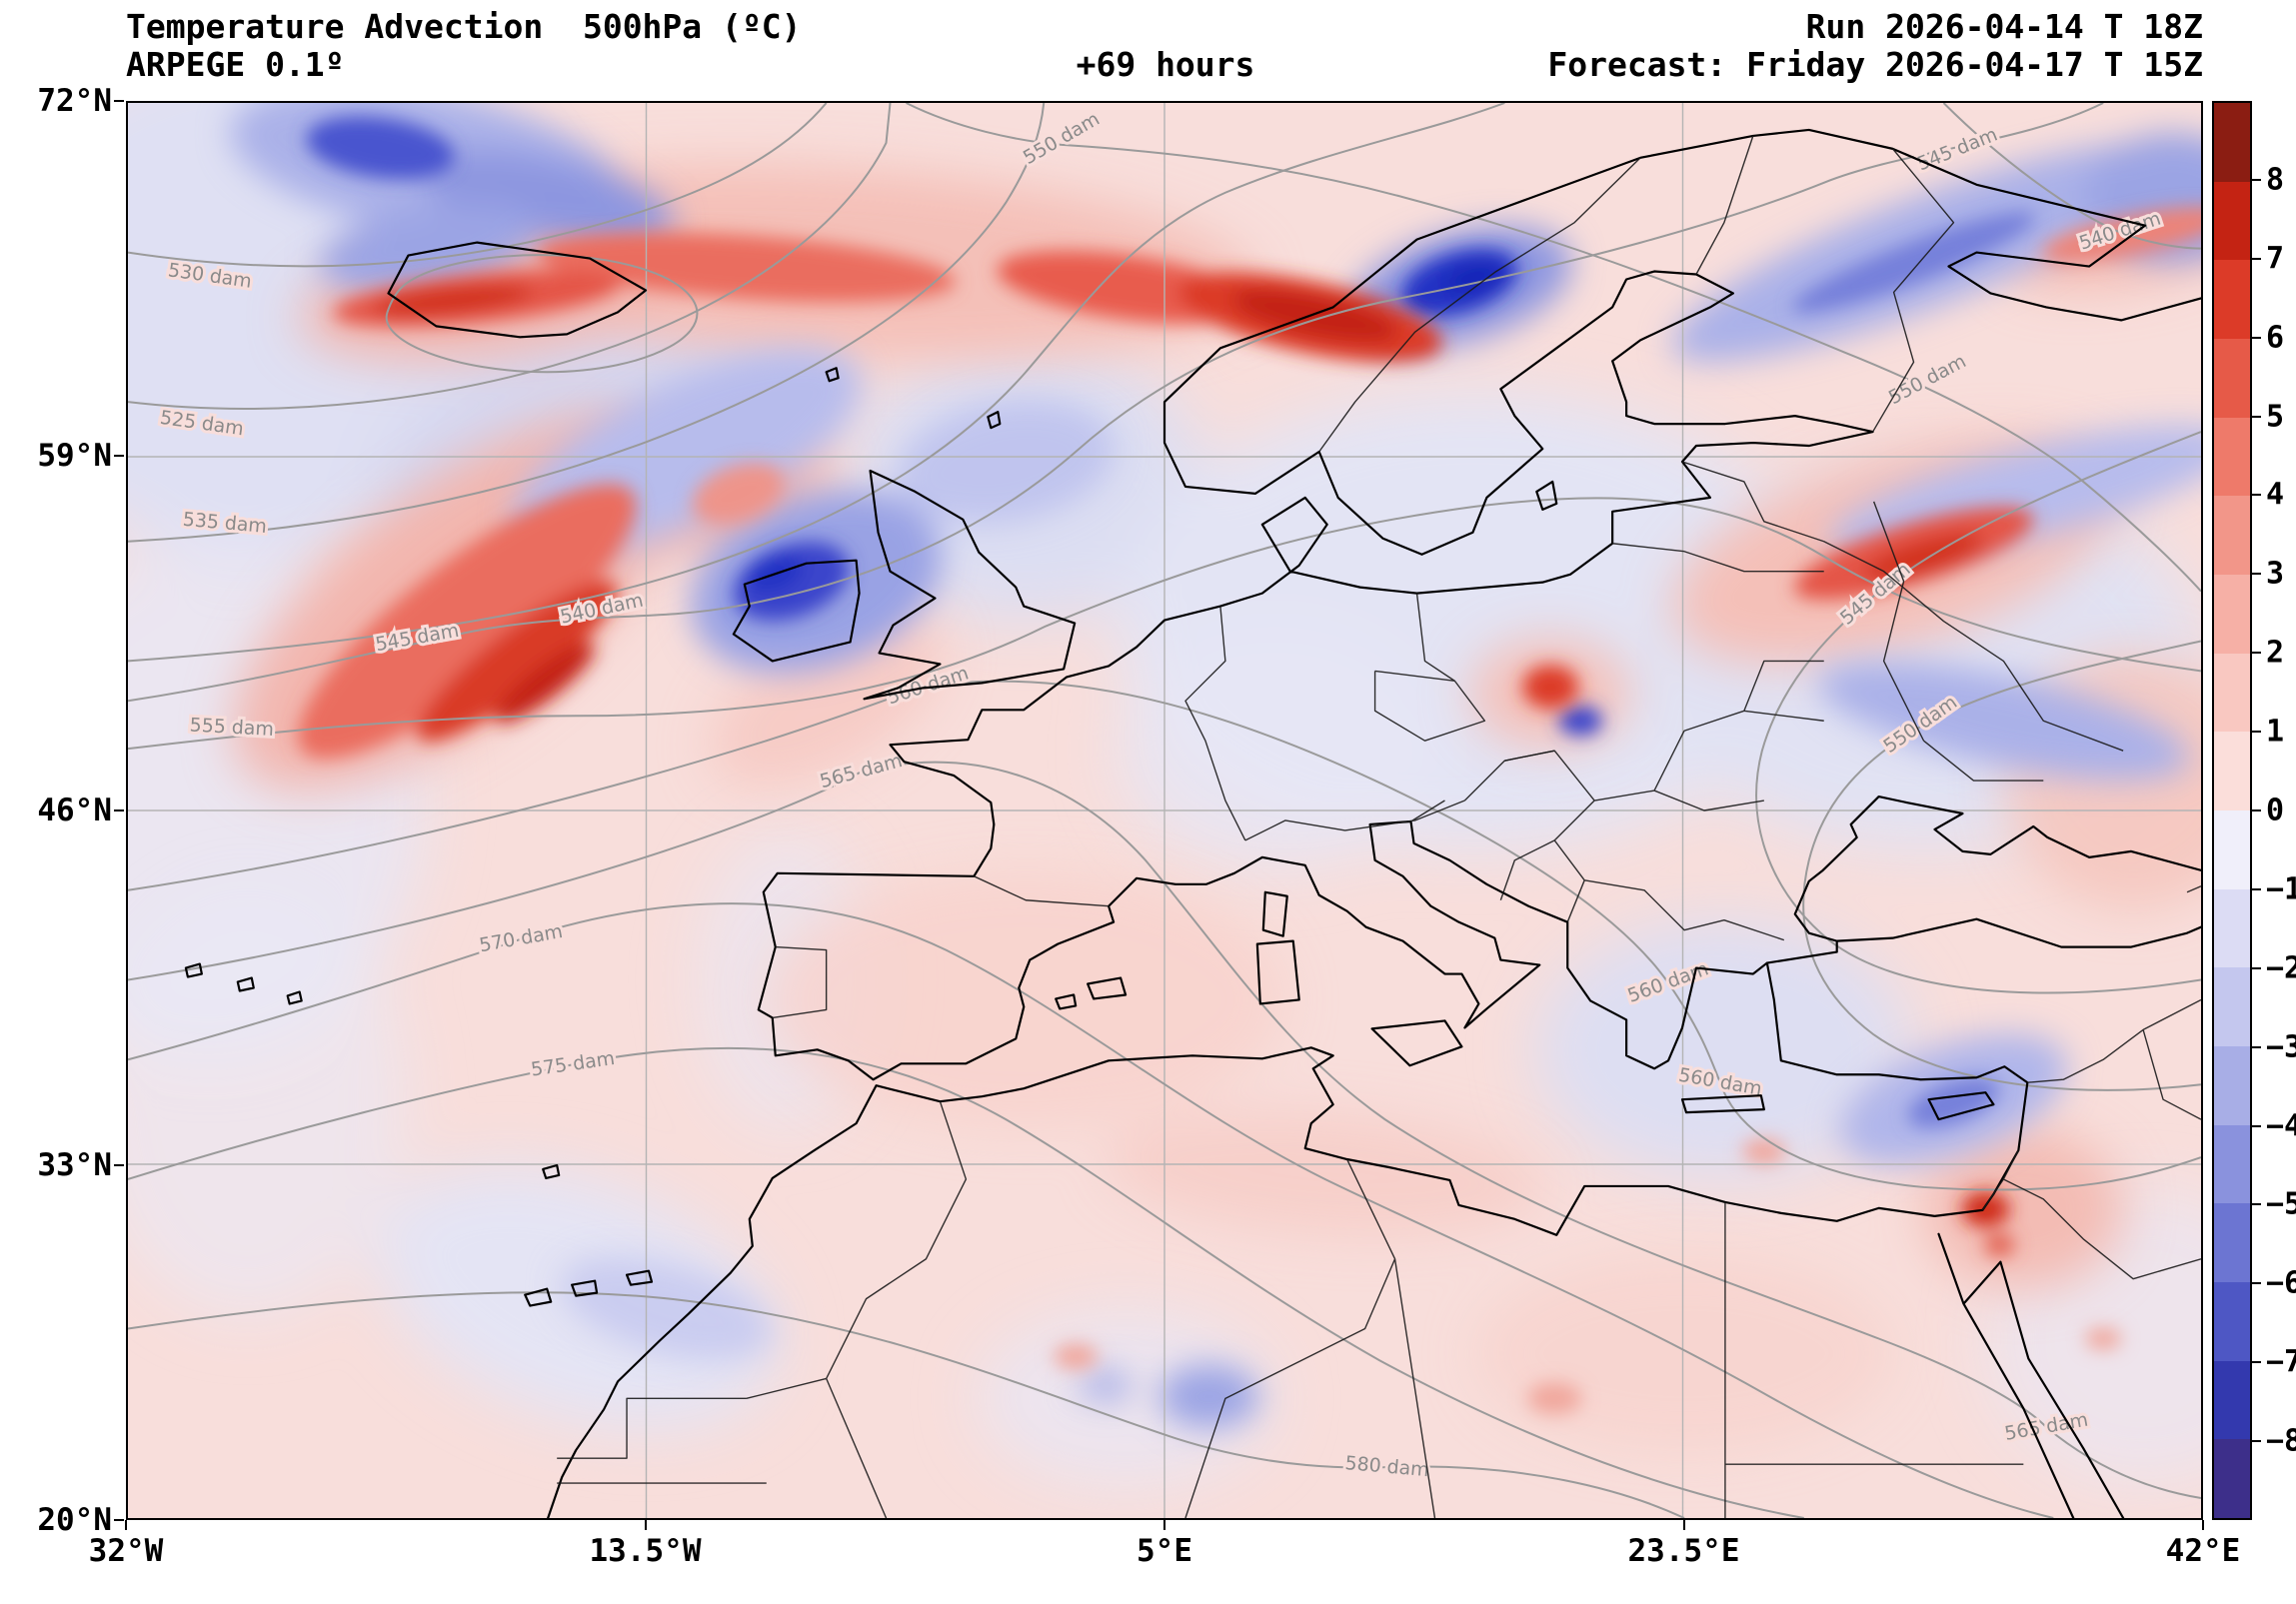  What do you see at coordinates (2281, 1047) in the screenshot?
I see `colorbar-tick-label: −3` at bounding box center [2281, 1047].